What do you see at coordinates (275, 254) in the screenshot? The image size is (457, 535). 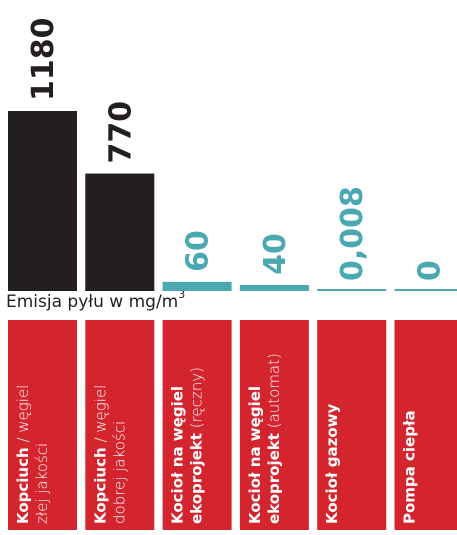 I see `value-label: 40` at bounding box center [275, 254].